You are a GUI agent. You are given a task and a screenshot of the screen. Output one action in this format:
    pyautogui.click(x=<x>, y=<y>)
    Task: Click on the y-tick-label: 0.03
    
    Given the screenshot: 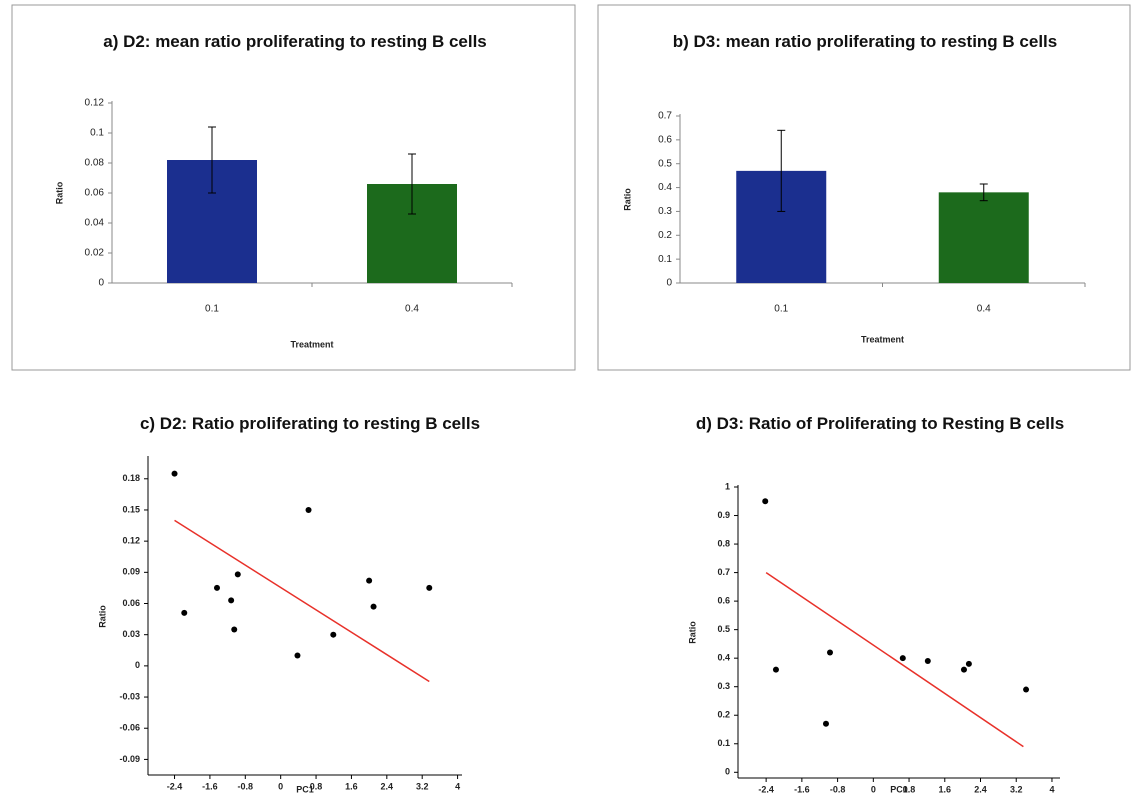 What is the action you would take?
    pyautogui.click(x=131, y=634)
    